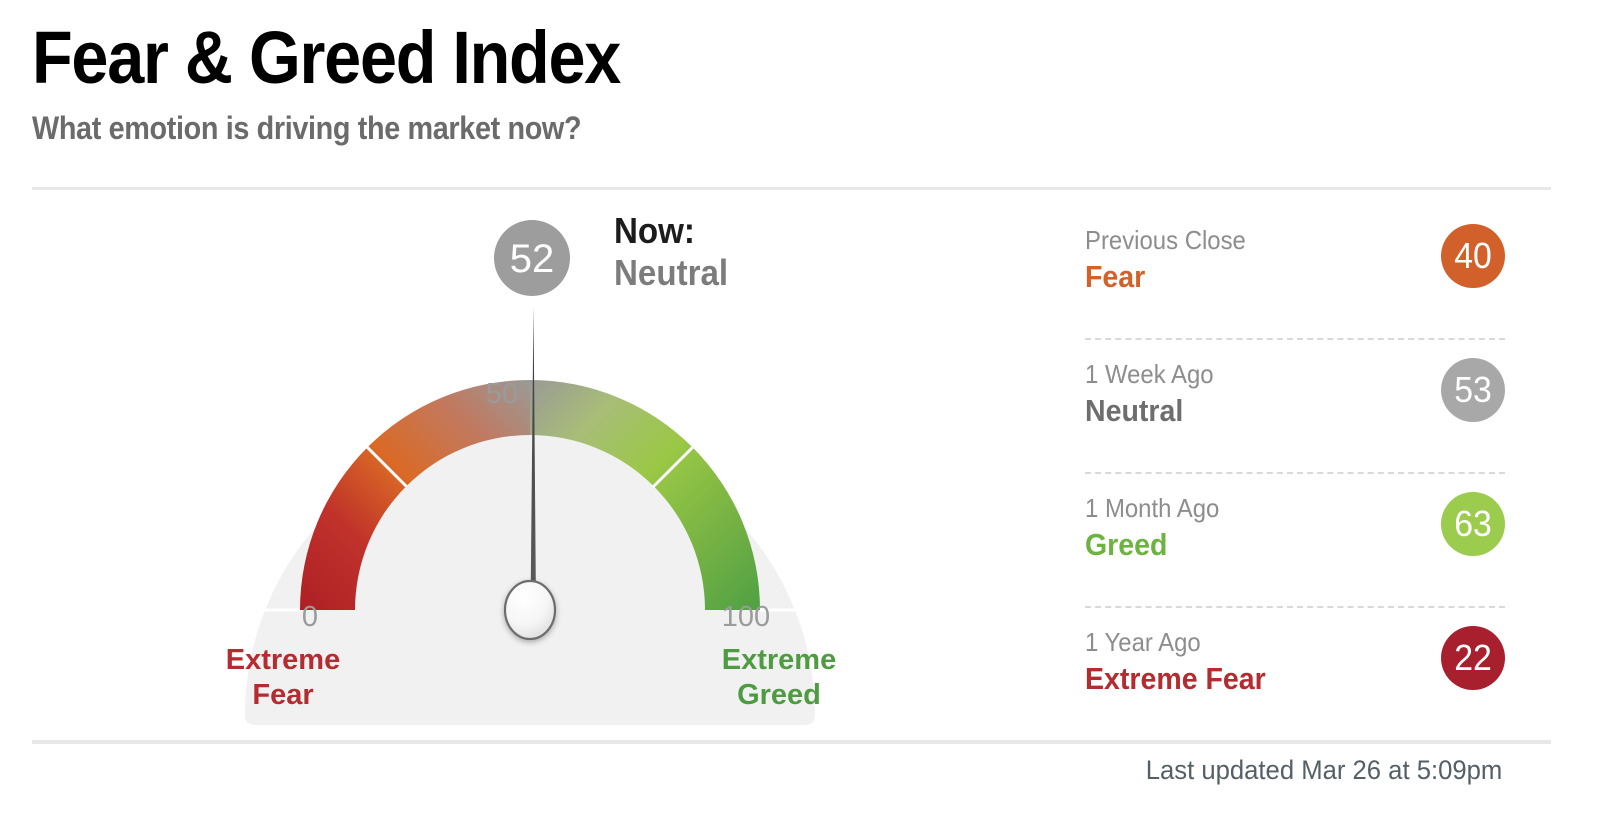 Image resolution: width=1615 pixels, height=813 pixels. I want to click on history-period: 1 Month Ago, so click(1152, 508).